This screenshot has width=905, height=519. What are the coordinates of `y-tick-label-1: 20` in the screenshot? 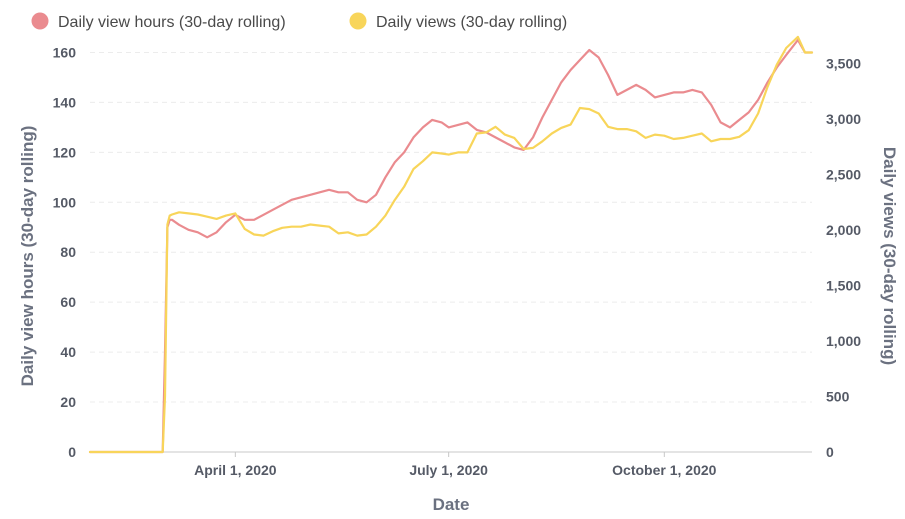 It's located at (68, 402).